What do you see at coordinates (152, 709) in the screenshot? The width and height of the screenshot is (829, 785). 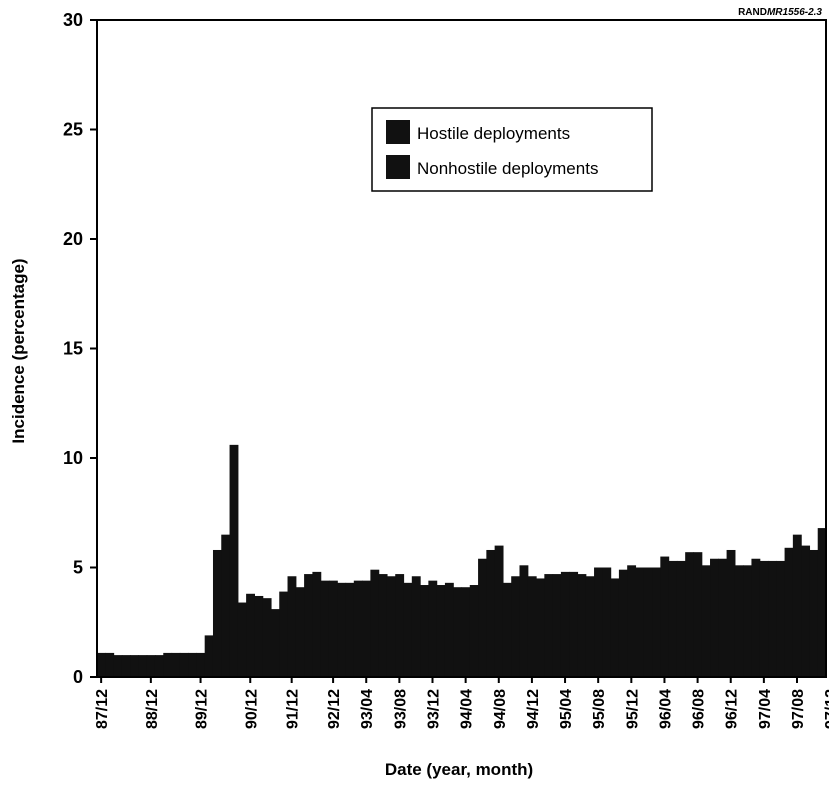 I see `x-tick-label: 88/12` at bounding box center [152, 709].